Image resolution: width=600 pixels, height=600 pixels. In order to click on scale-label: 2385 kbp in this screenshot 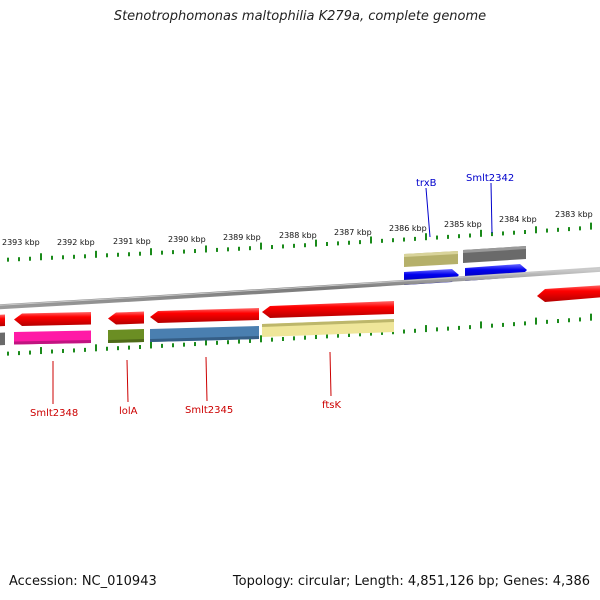, I will do `click(463, 224)`.